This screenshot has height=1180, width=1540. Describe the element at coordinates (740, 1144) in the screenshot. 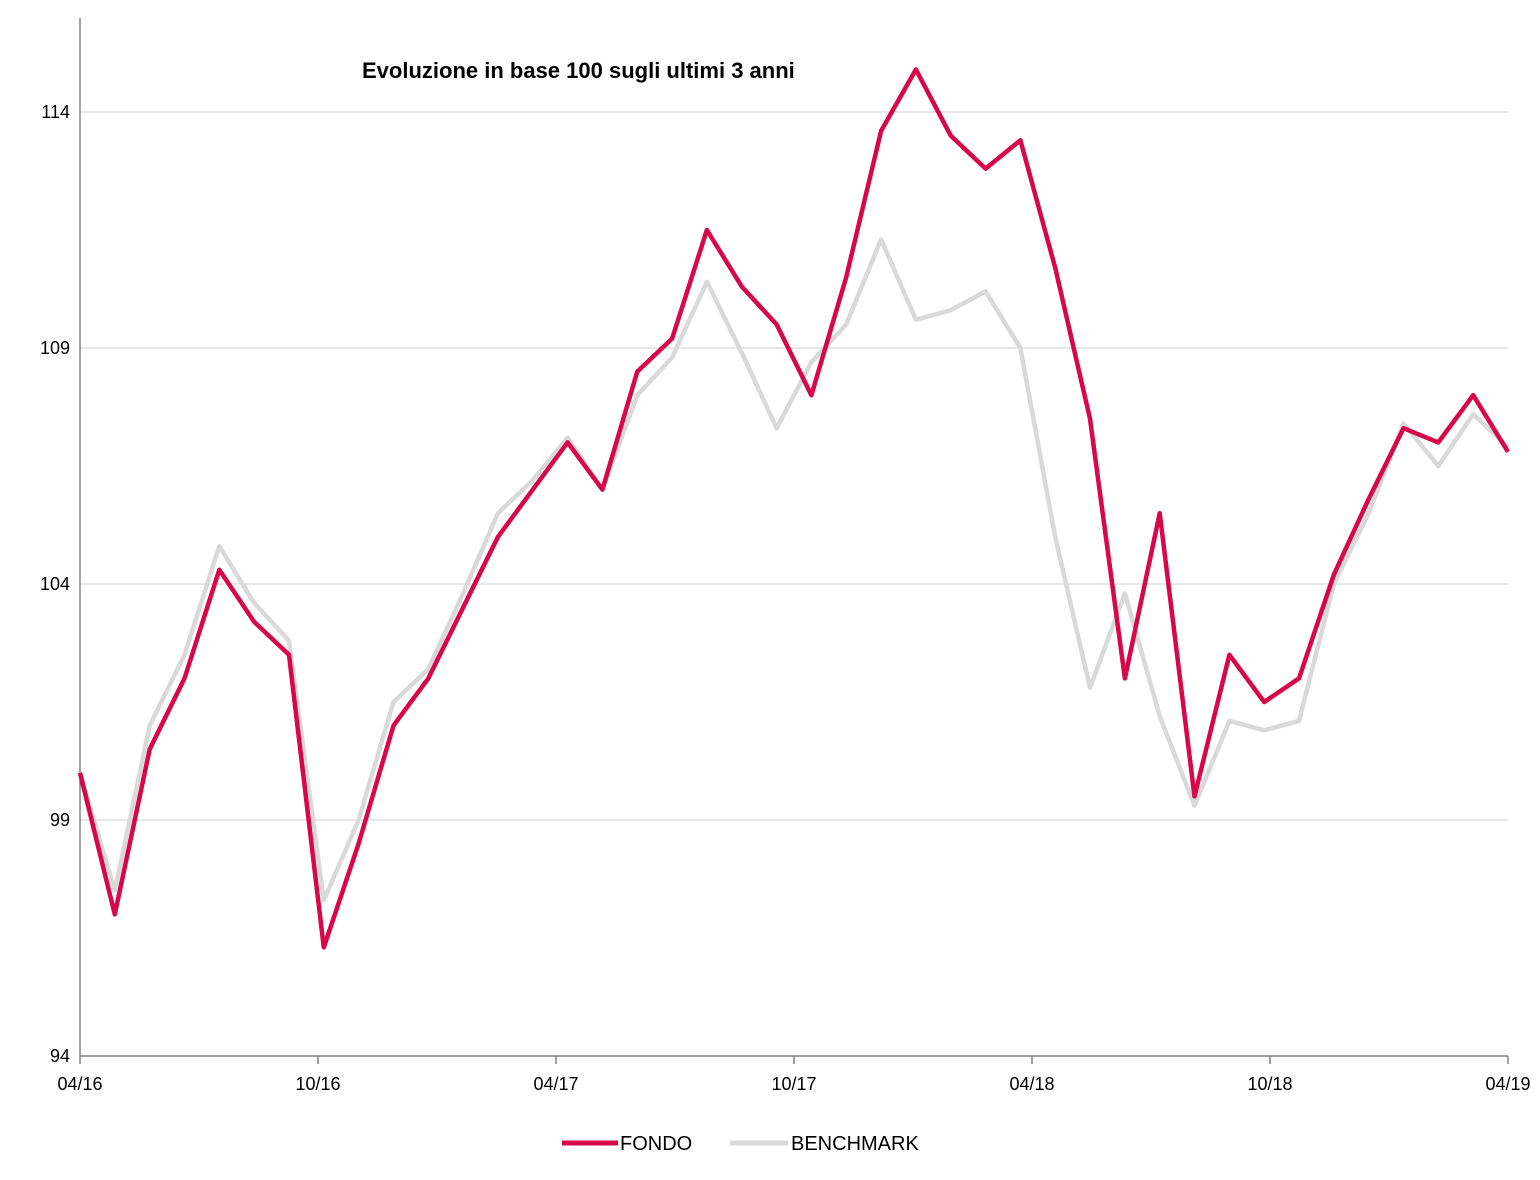

I see `legend: FONDO BENCHMARK` at that location.